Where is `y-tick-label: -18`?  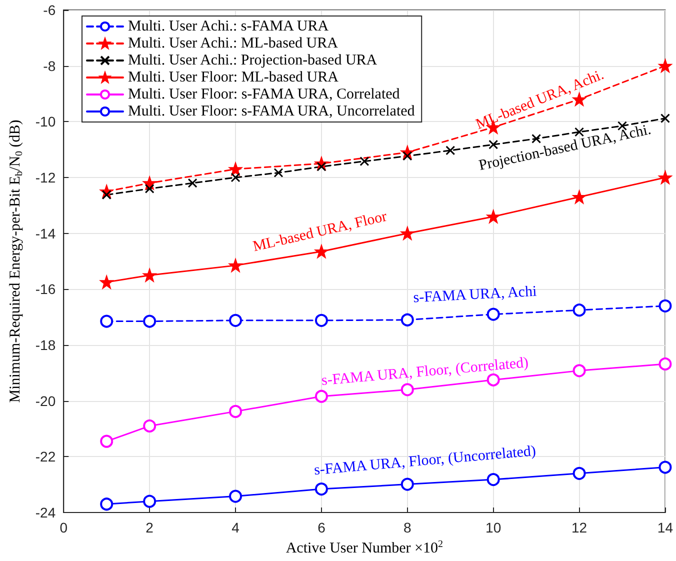 y-tick-label: -18 is located at coordinates (45, 345).